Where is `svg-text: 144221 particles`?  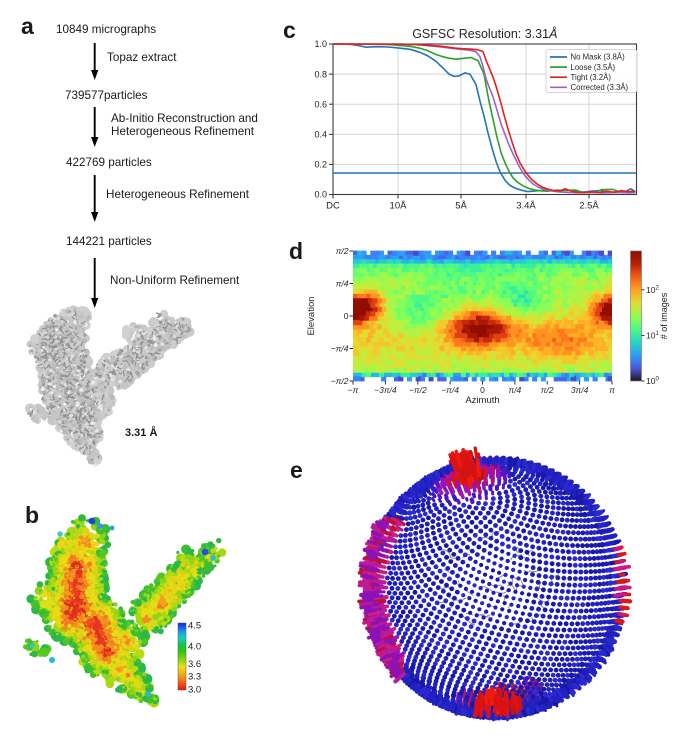 svg-text: 144221 particles is located at coordinates (109, 241).